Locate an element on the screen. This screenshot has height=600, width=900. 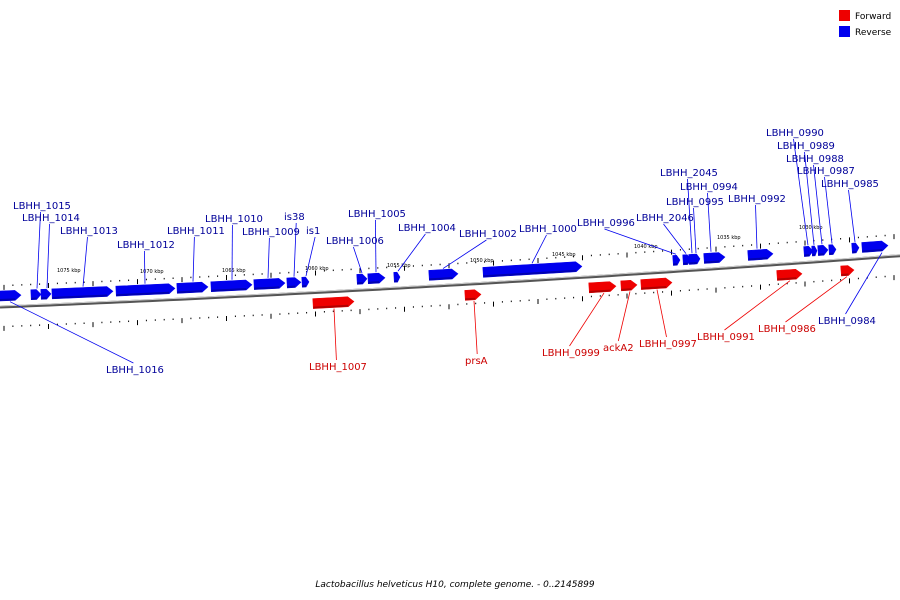
gene-label-lbhh_1002: LBHH_1002 is located at coordinates (488, 234).